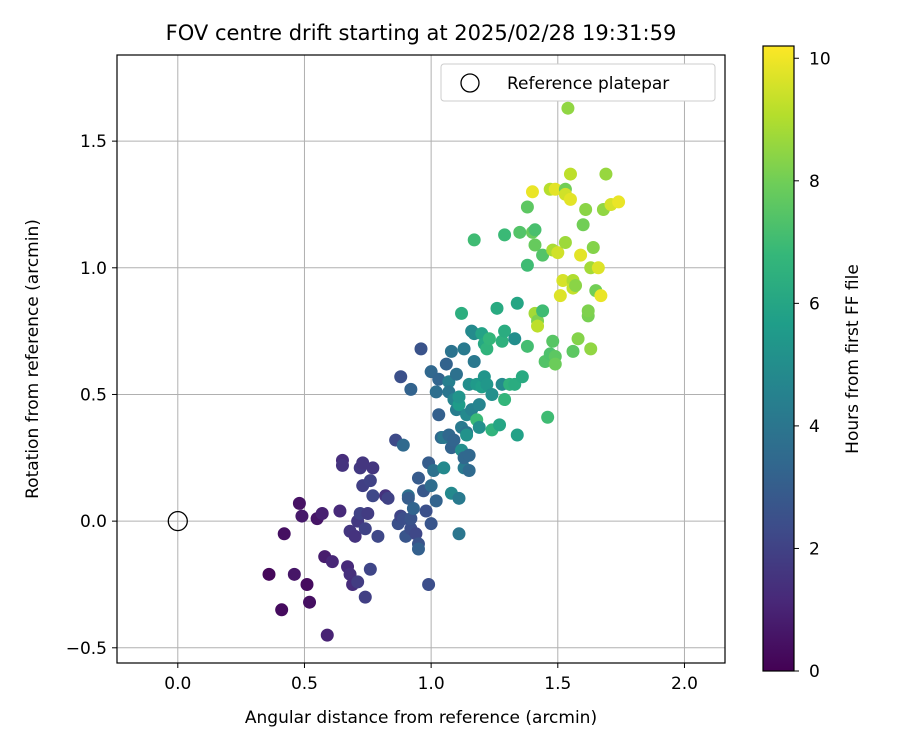 Image resolution: width=900 pixels, height=750 pixels. I want to click on legend: Reference platepar, so click(578, 82).